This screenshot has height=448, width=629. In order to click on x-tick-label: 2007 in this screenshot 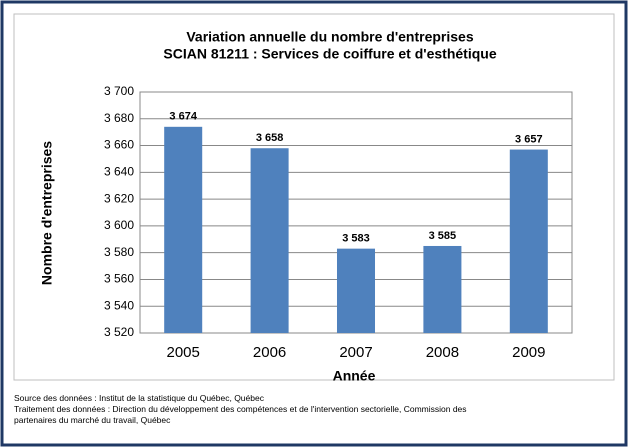, I will do `click(355, 352)`.